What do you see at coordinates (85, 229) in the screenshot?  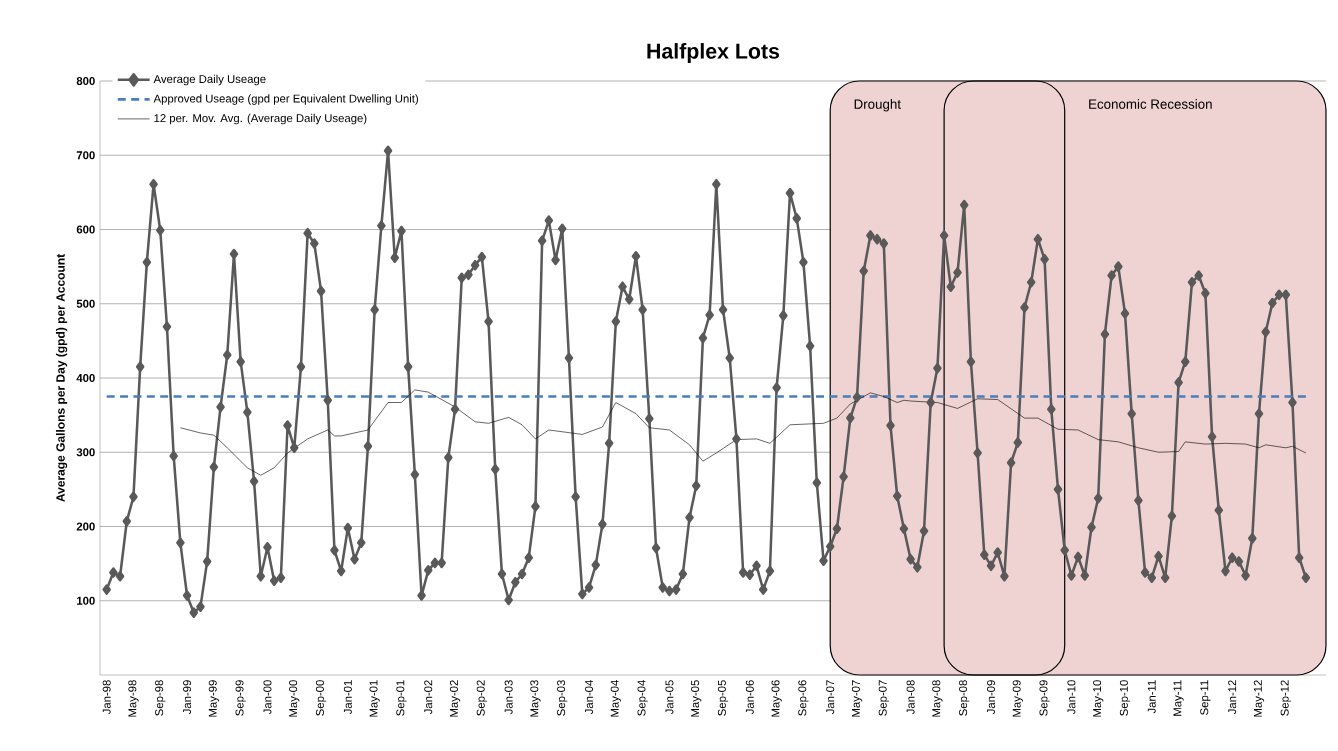 I see `y-tick-label: 600` at bounding box center [85, 229].